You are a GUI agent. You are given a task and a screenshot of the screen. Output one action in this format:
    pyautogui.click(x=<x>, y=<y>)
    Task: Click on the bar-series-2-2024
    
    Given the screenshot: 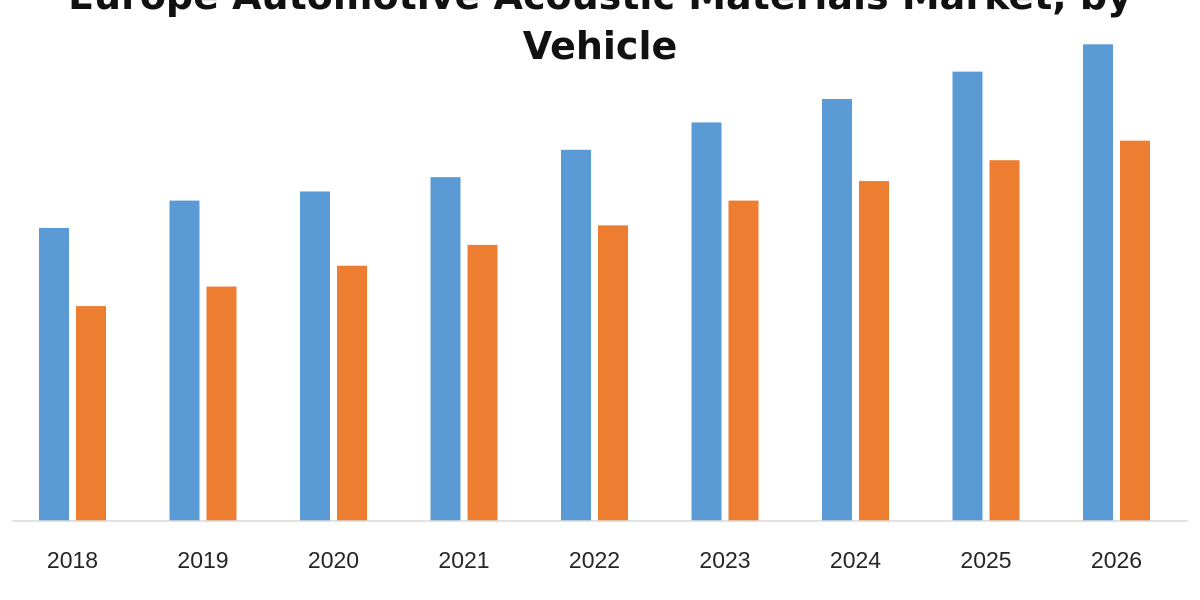 What is the action you would take?
    pyautogui.click(x=874, y=351)
    